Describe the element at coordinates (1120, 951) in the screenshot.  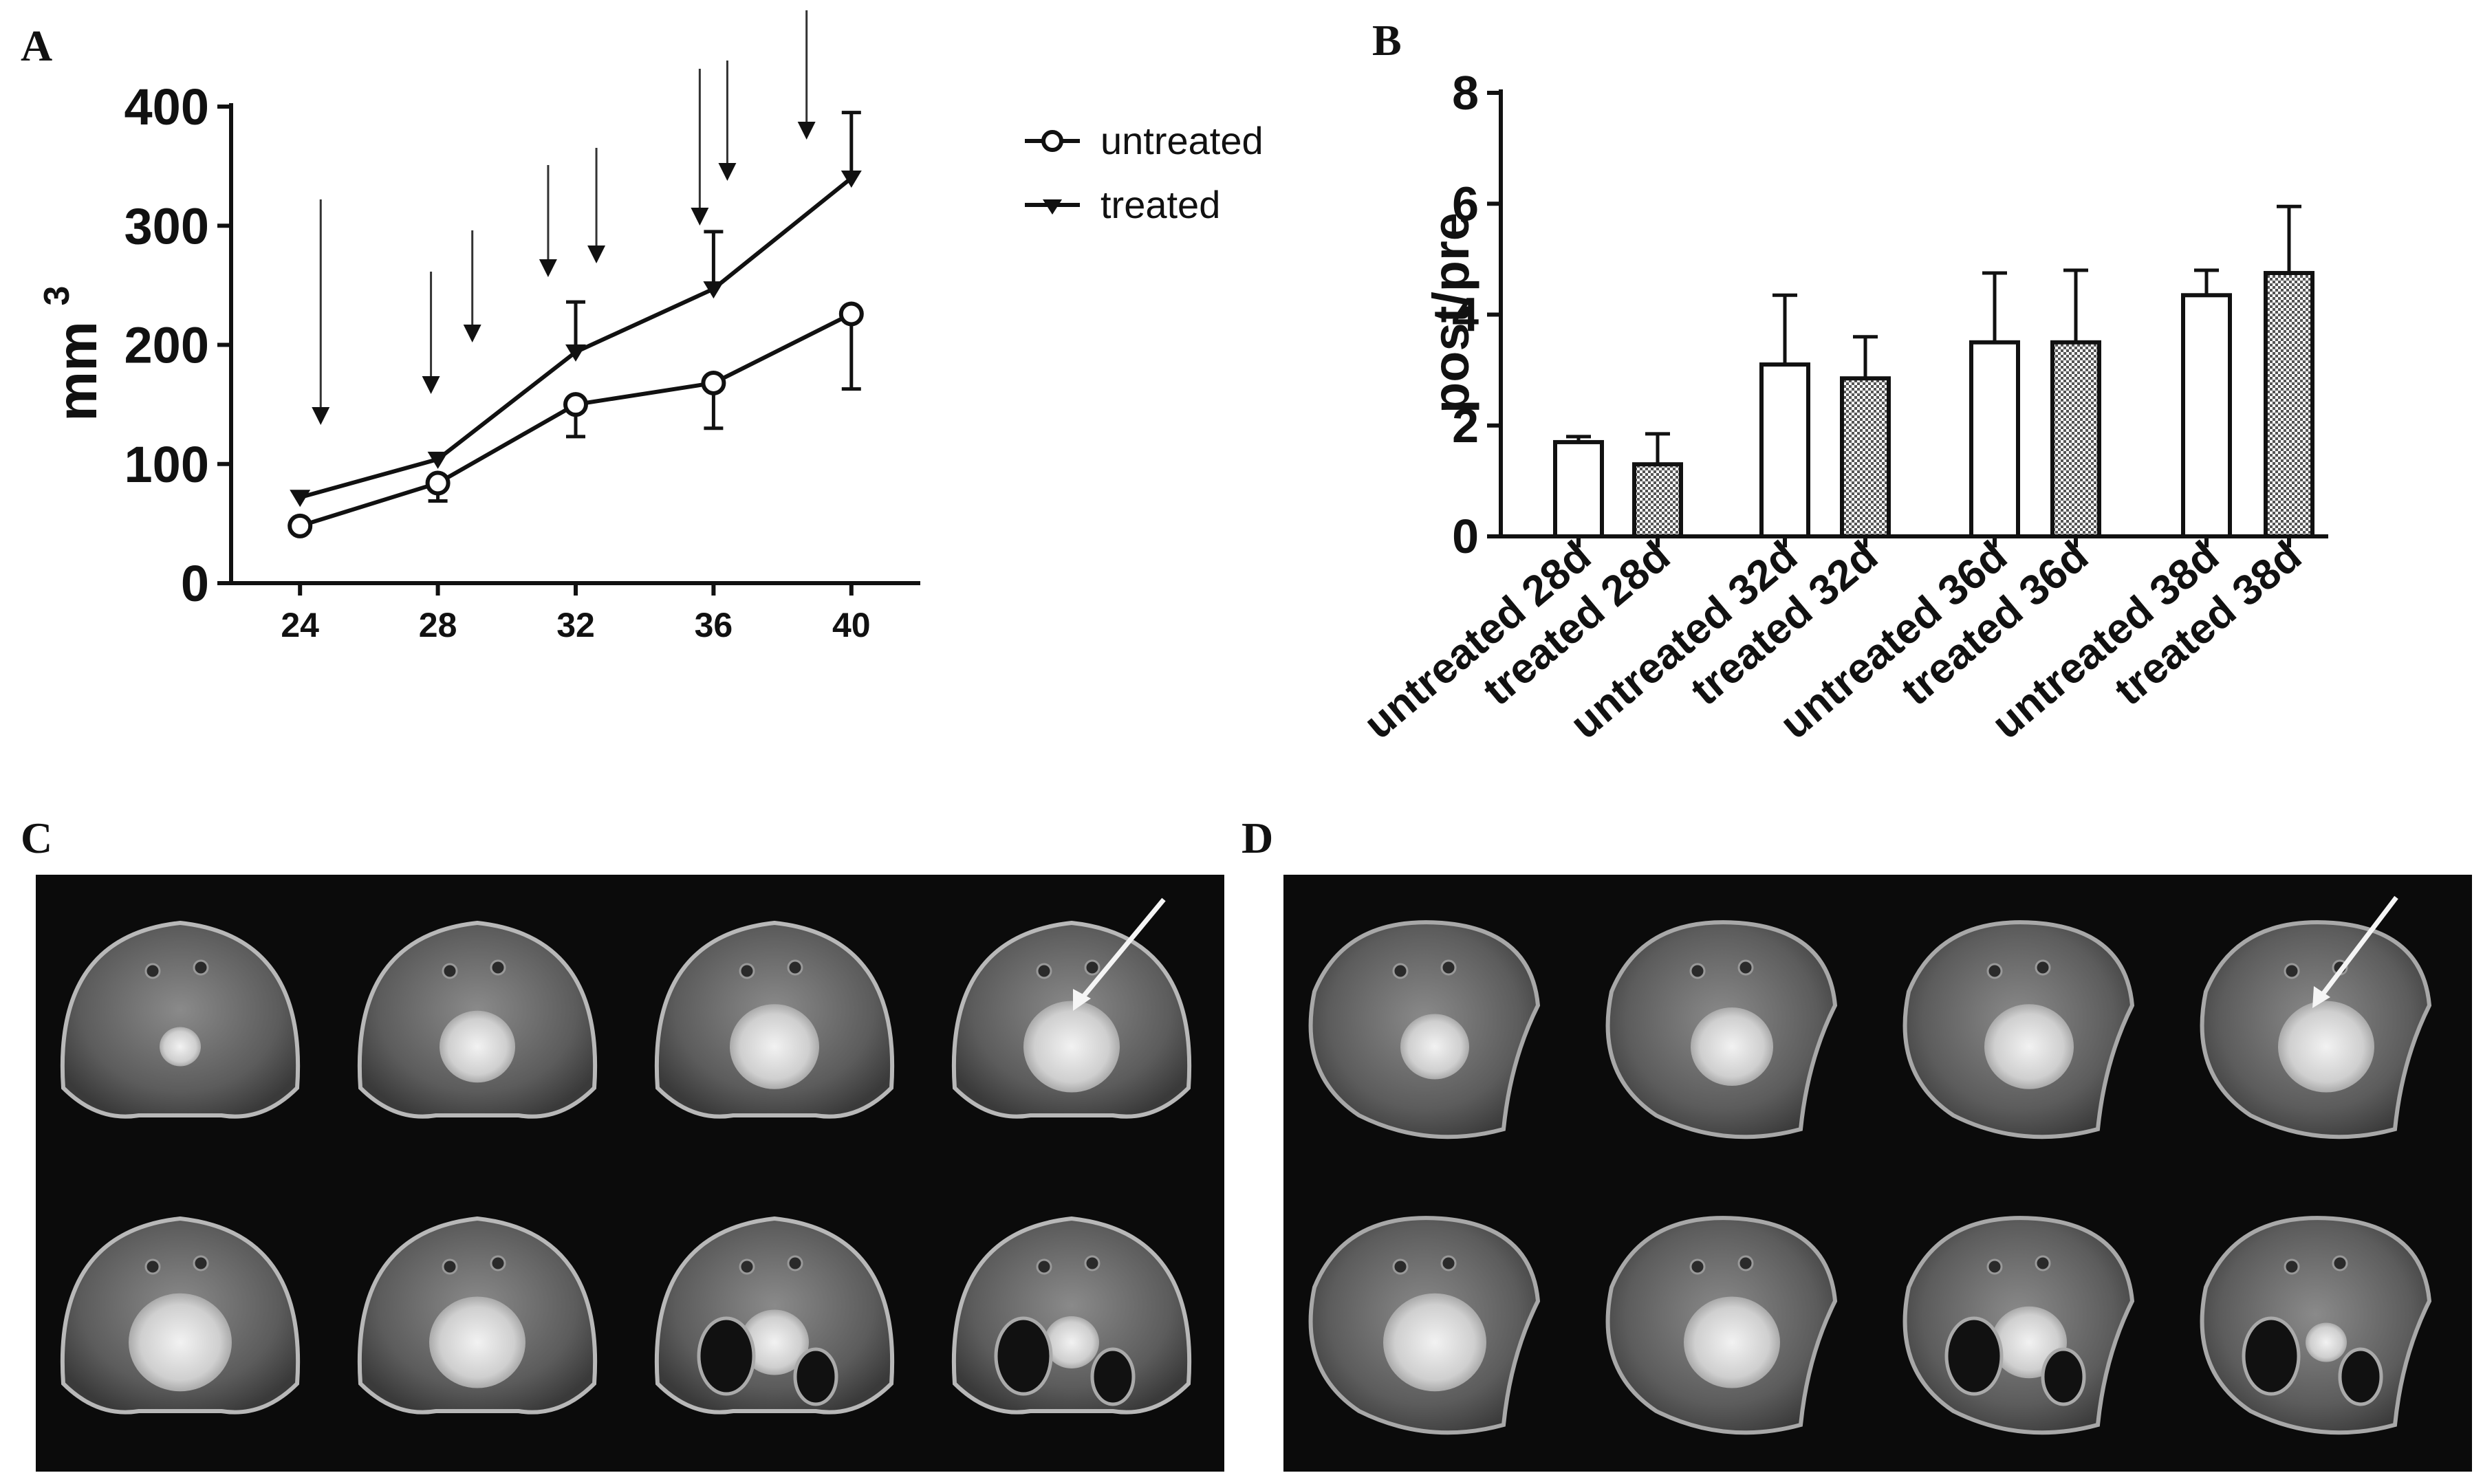
I see `arrow-c` at that location.